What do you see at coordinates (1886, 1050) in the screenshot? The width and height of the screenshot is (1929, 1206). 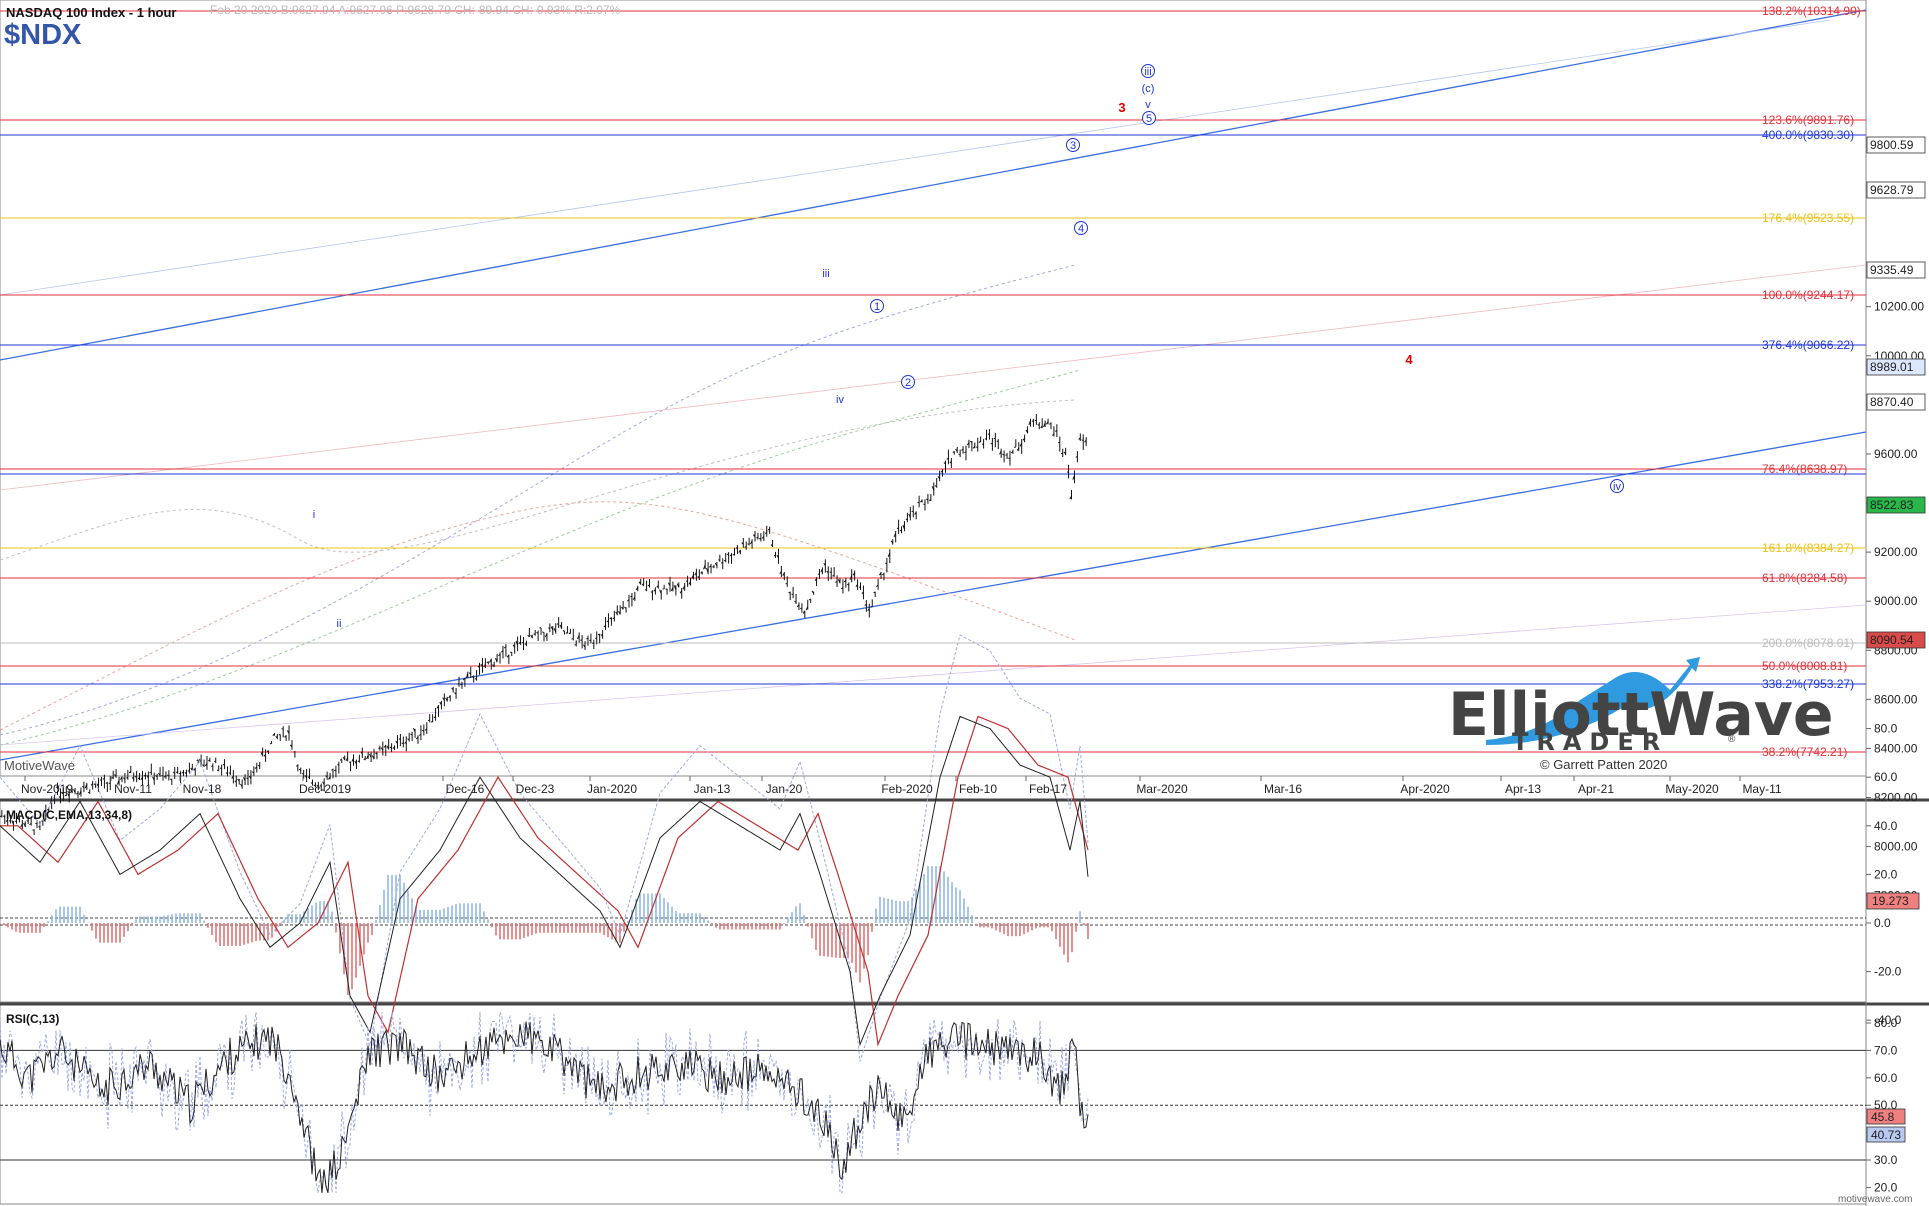 I see `rsi-tick-label: 70.0` at bounding box center [1886, 1050].